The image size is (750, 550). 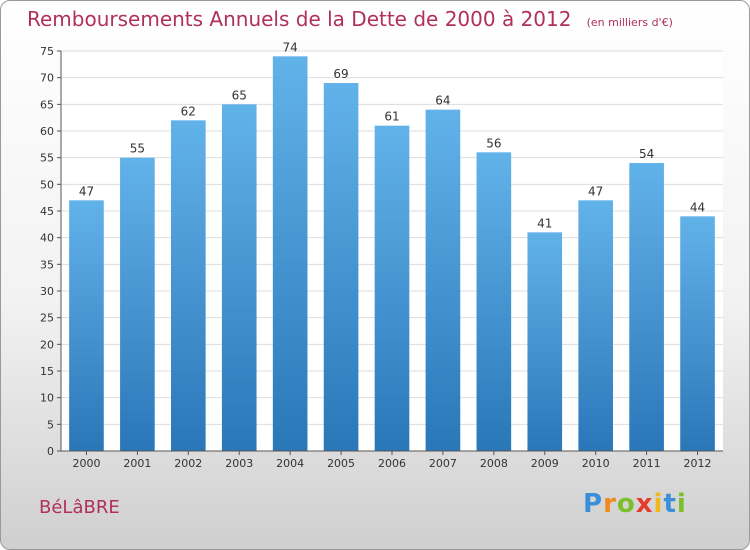 I want to click on chart-unit: (en milliers d'€), so click(x=629, y=22).